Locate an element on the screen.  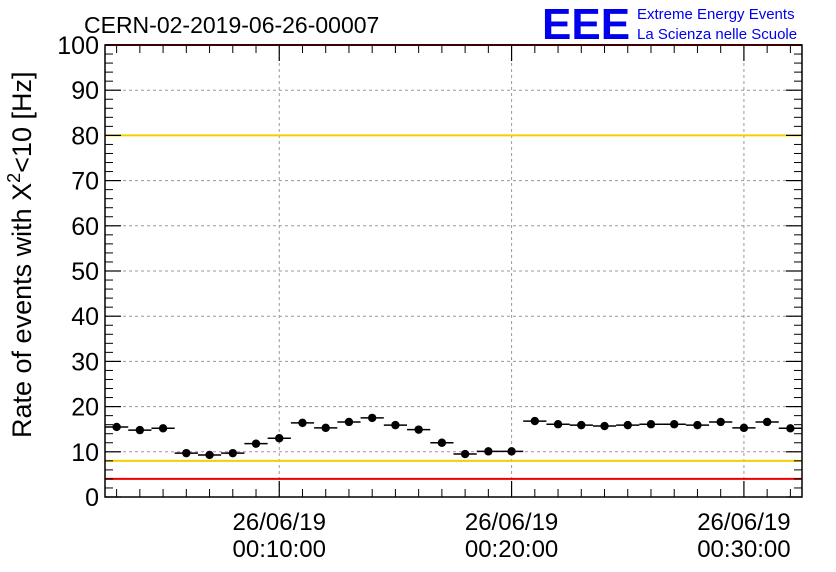
y-tick-labels: 0 10 20 30 40 50 60 70 80 90 100 is located at coordinates (78, 272).